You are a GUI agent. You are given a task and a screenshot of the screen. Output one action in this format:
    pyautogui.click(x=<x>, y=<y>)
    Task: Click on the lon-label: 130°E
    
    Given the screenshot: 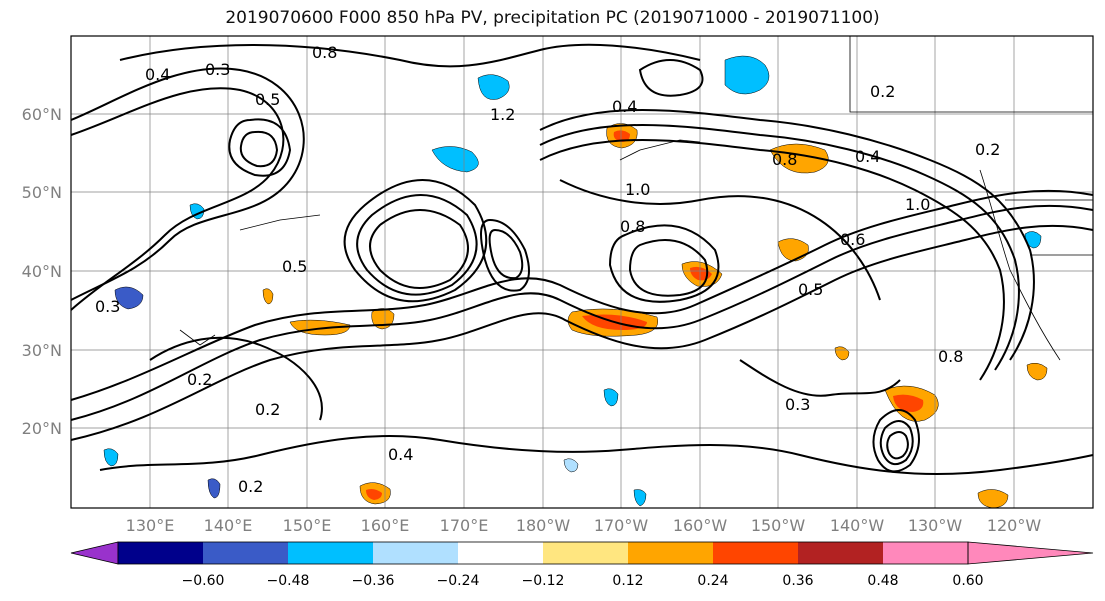 What is the action you would take?
    pyautogui.click(x=150, y=525)
    